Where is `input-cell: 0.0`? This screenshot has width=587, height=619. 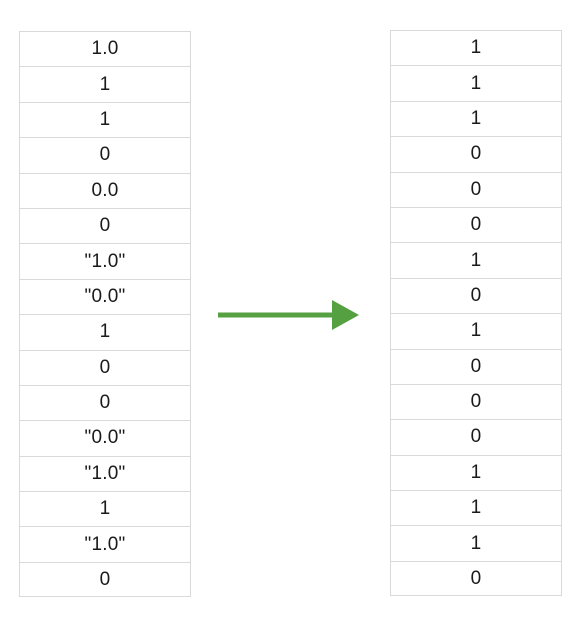 input-cell: 0.0 is located at coordinates (105, 190).